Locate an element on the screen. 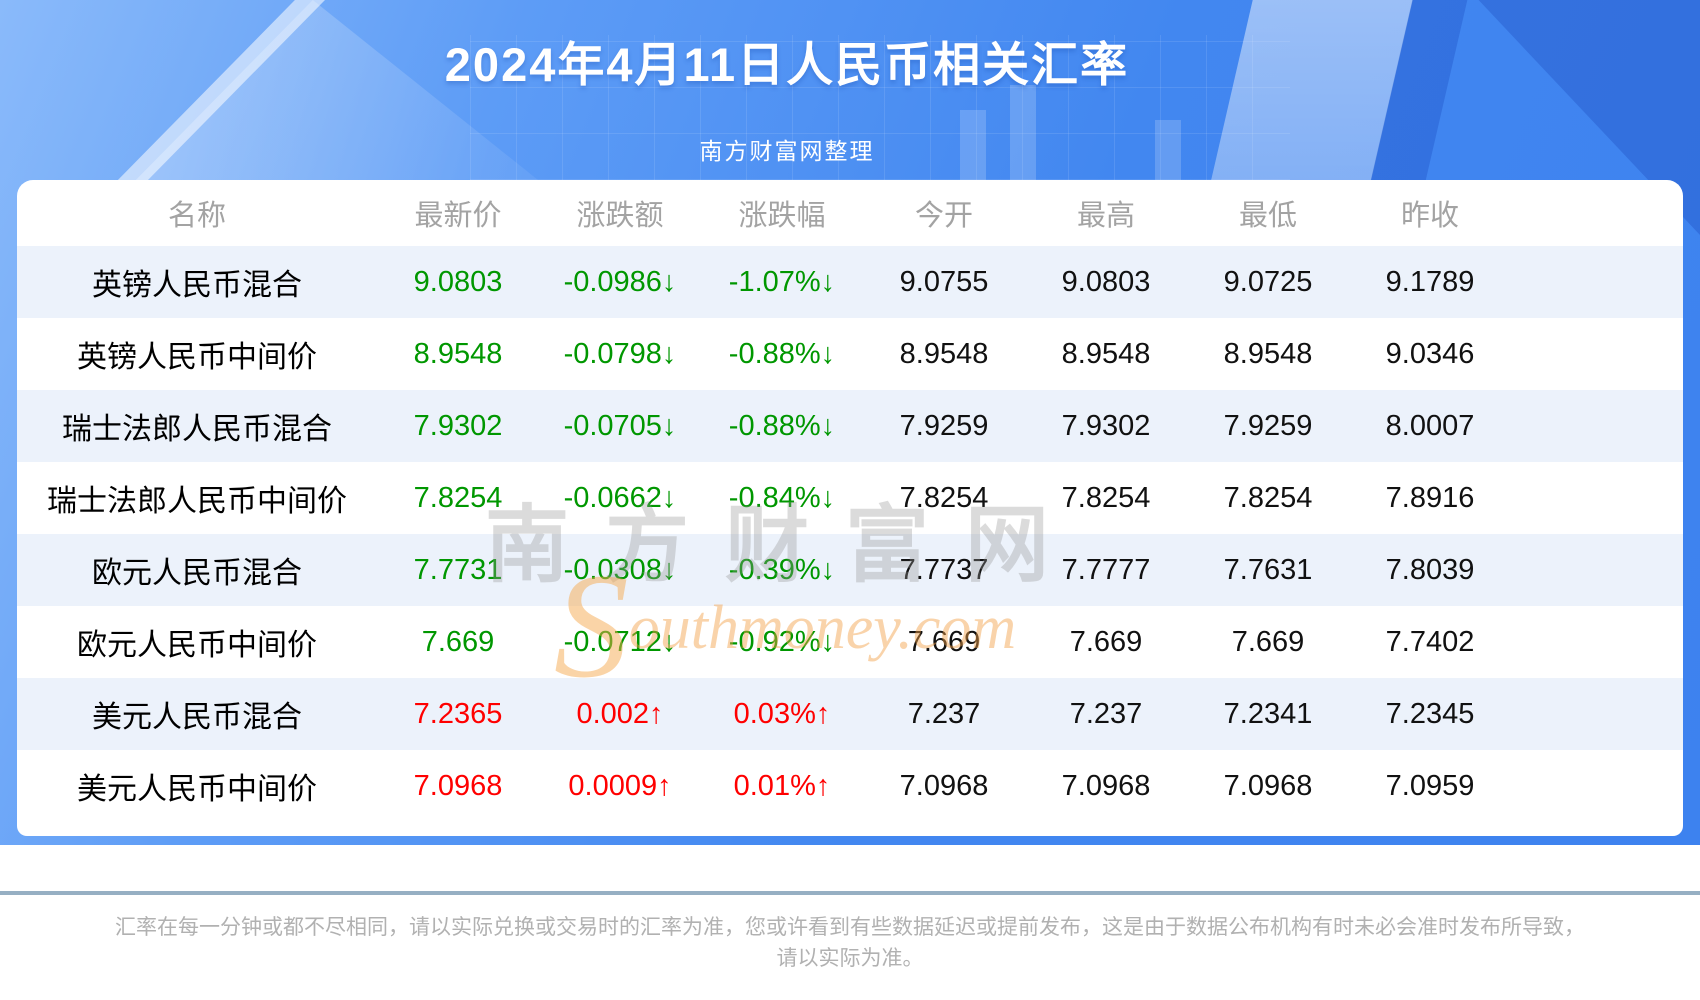 Image resolution: width=1700 pixels, height=1000 pixels. cell-prev-close: 8.0007 is located at coordinates (1430, 425).